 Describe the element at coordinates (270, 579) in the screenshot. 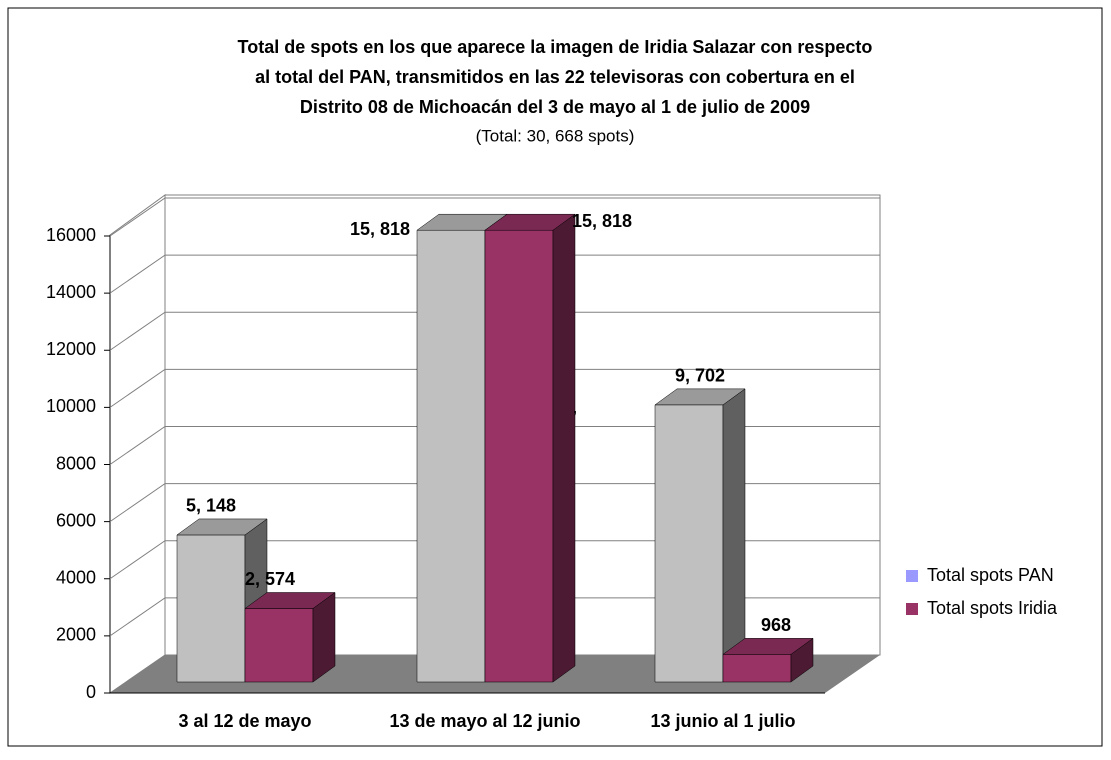

I see `data-label: 2, 574` at that location.